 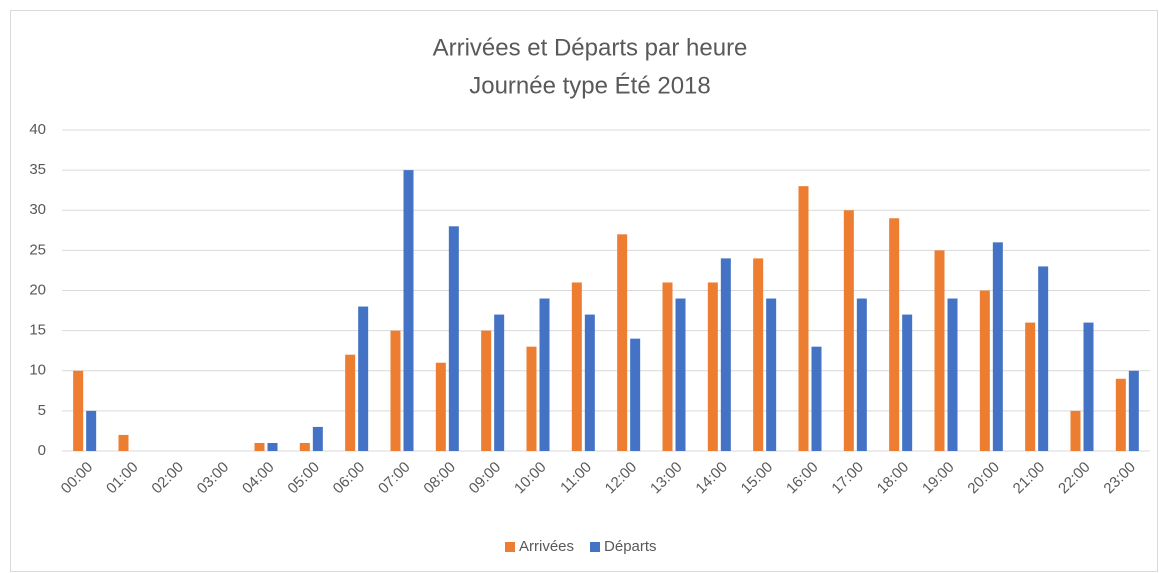 What do you see at coordinates (546, 546) in the screenshot?
I see `legend-label: Arrivées` at bounding box center [546, 546].